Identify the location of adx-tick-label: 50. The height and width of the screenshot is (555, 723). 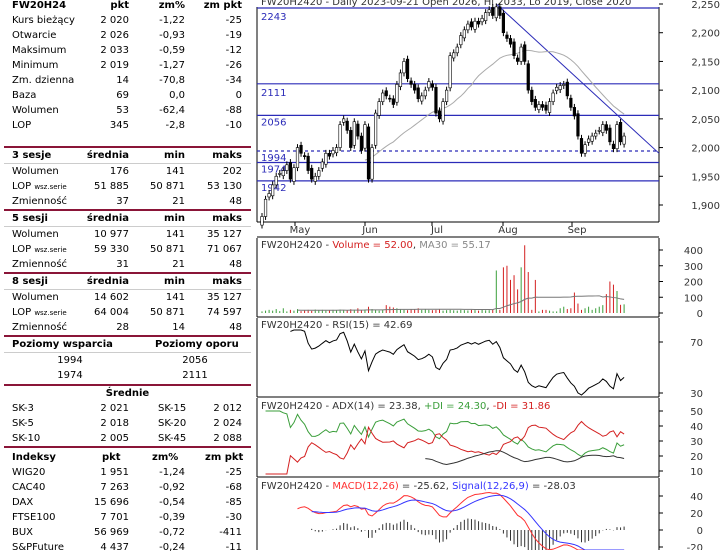
(696, 412).